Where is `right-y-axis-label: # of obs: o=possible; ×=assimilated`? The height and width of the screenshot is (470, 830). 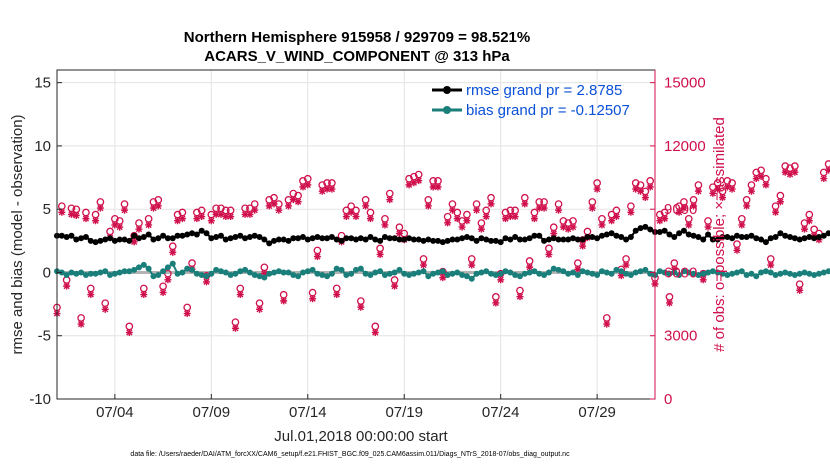
right-y-axis-label: # of obs: o=possible; ×=assimilated is located at coordinates (719, 234).